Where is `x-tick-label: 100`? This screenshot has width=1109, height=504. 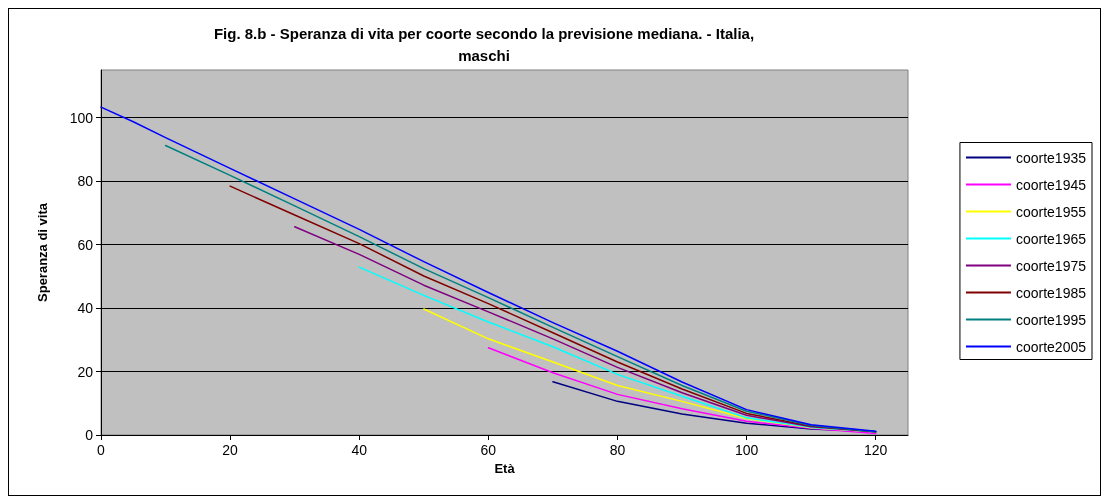
x-tick-label: 100 is located at coordinates (746, 450).